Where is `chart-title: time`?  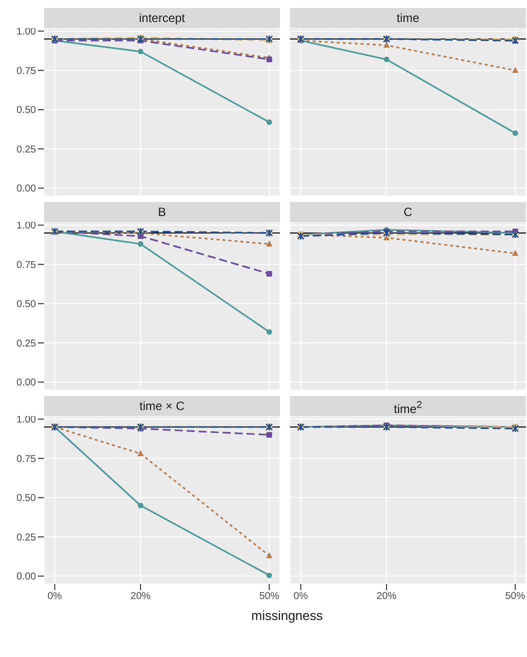 chart-title: time is located at coordinates (408, 18).